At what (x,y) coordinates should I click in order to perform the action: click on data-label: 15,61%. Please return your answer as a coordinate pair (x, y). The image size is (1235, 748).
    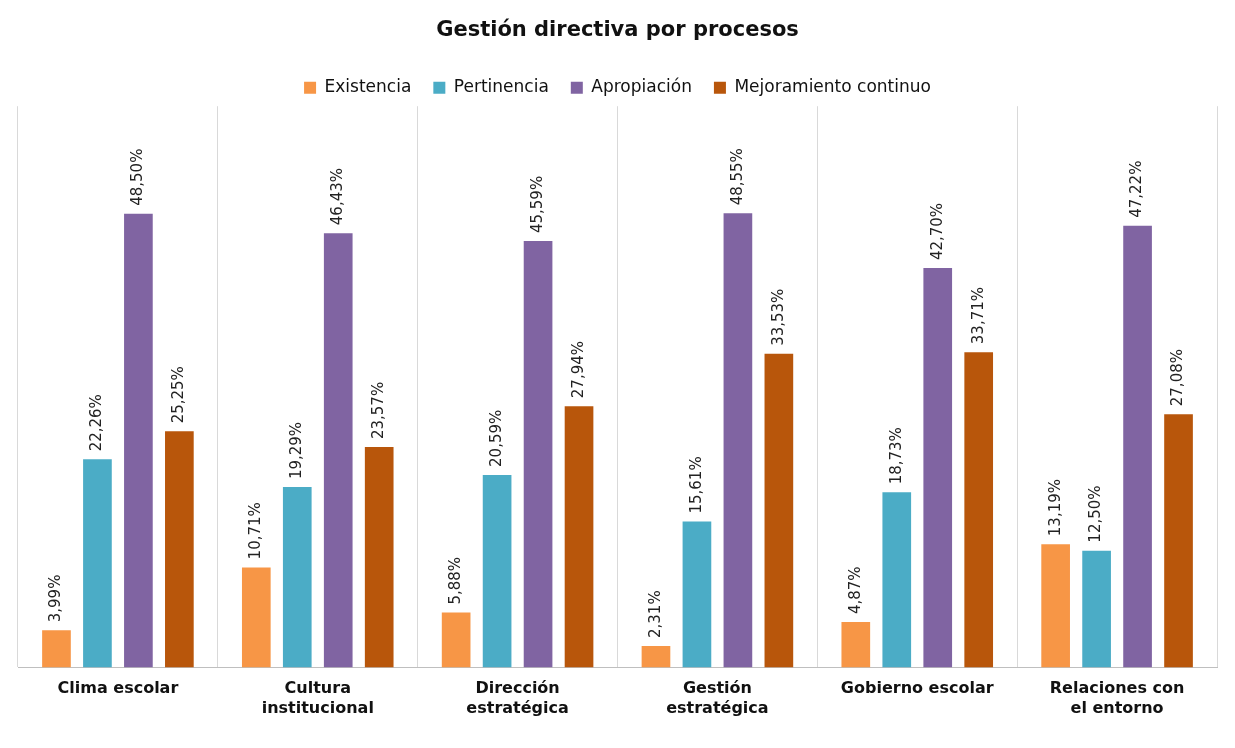
    Looking at the image, I should click on (695, 485).